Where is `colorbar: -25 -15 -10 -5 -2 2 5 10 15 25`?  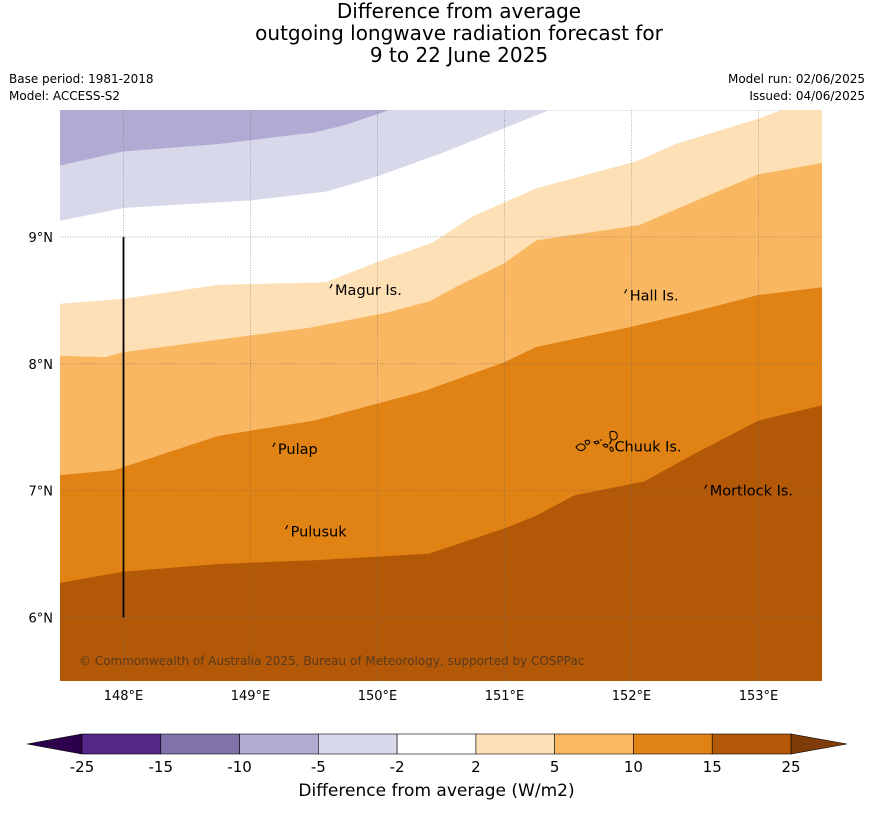
colorbar: -25 -15 -10 -5 -2 2 5 10 15 25 is located at coordinates (437, 754).